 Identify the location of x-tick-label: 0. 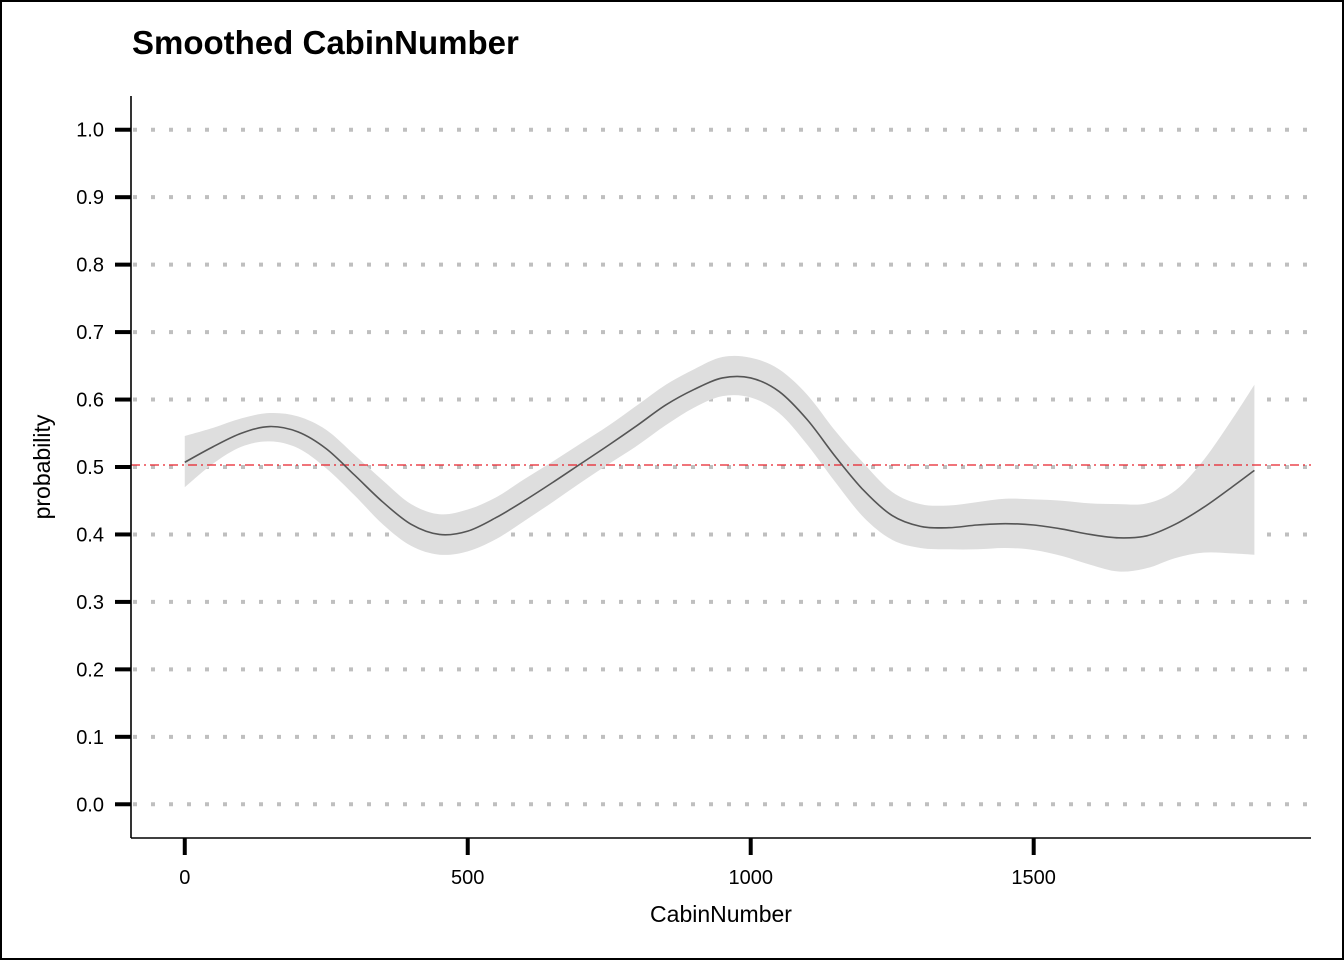
(184, 878).